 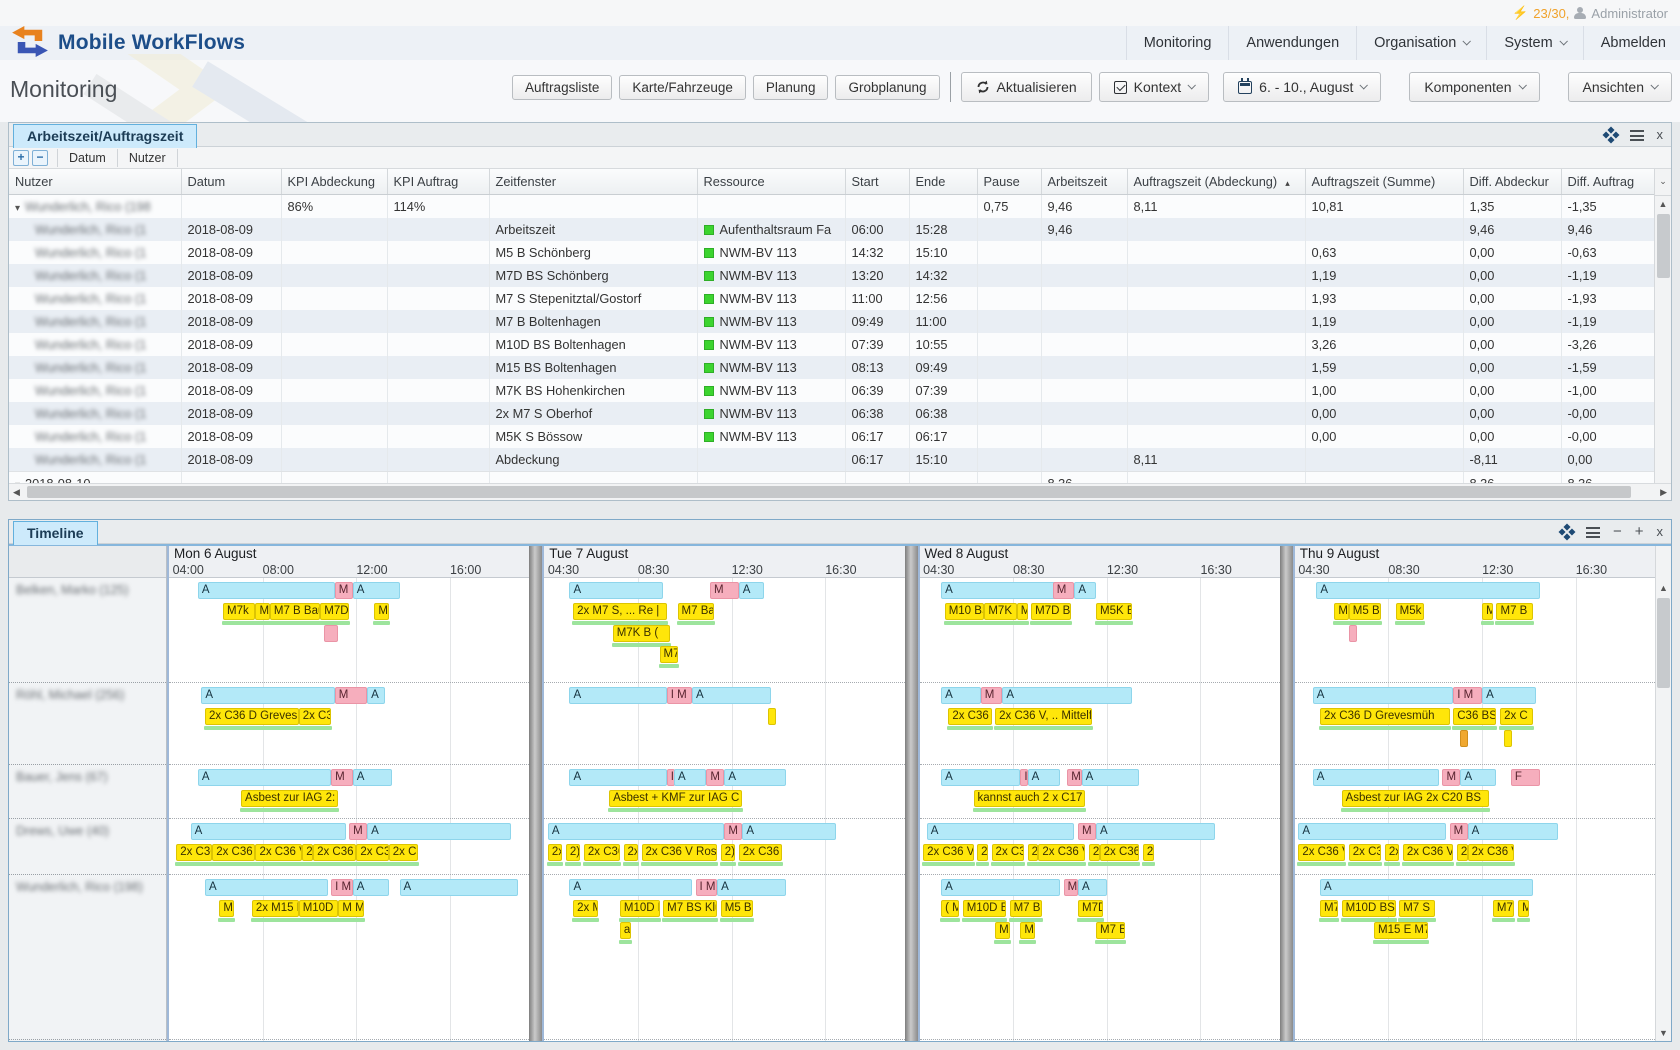 I want to click on timeline-bar-order: M7k, so click(x=239, y=611).